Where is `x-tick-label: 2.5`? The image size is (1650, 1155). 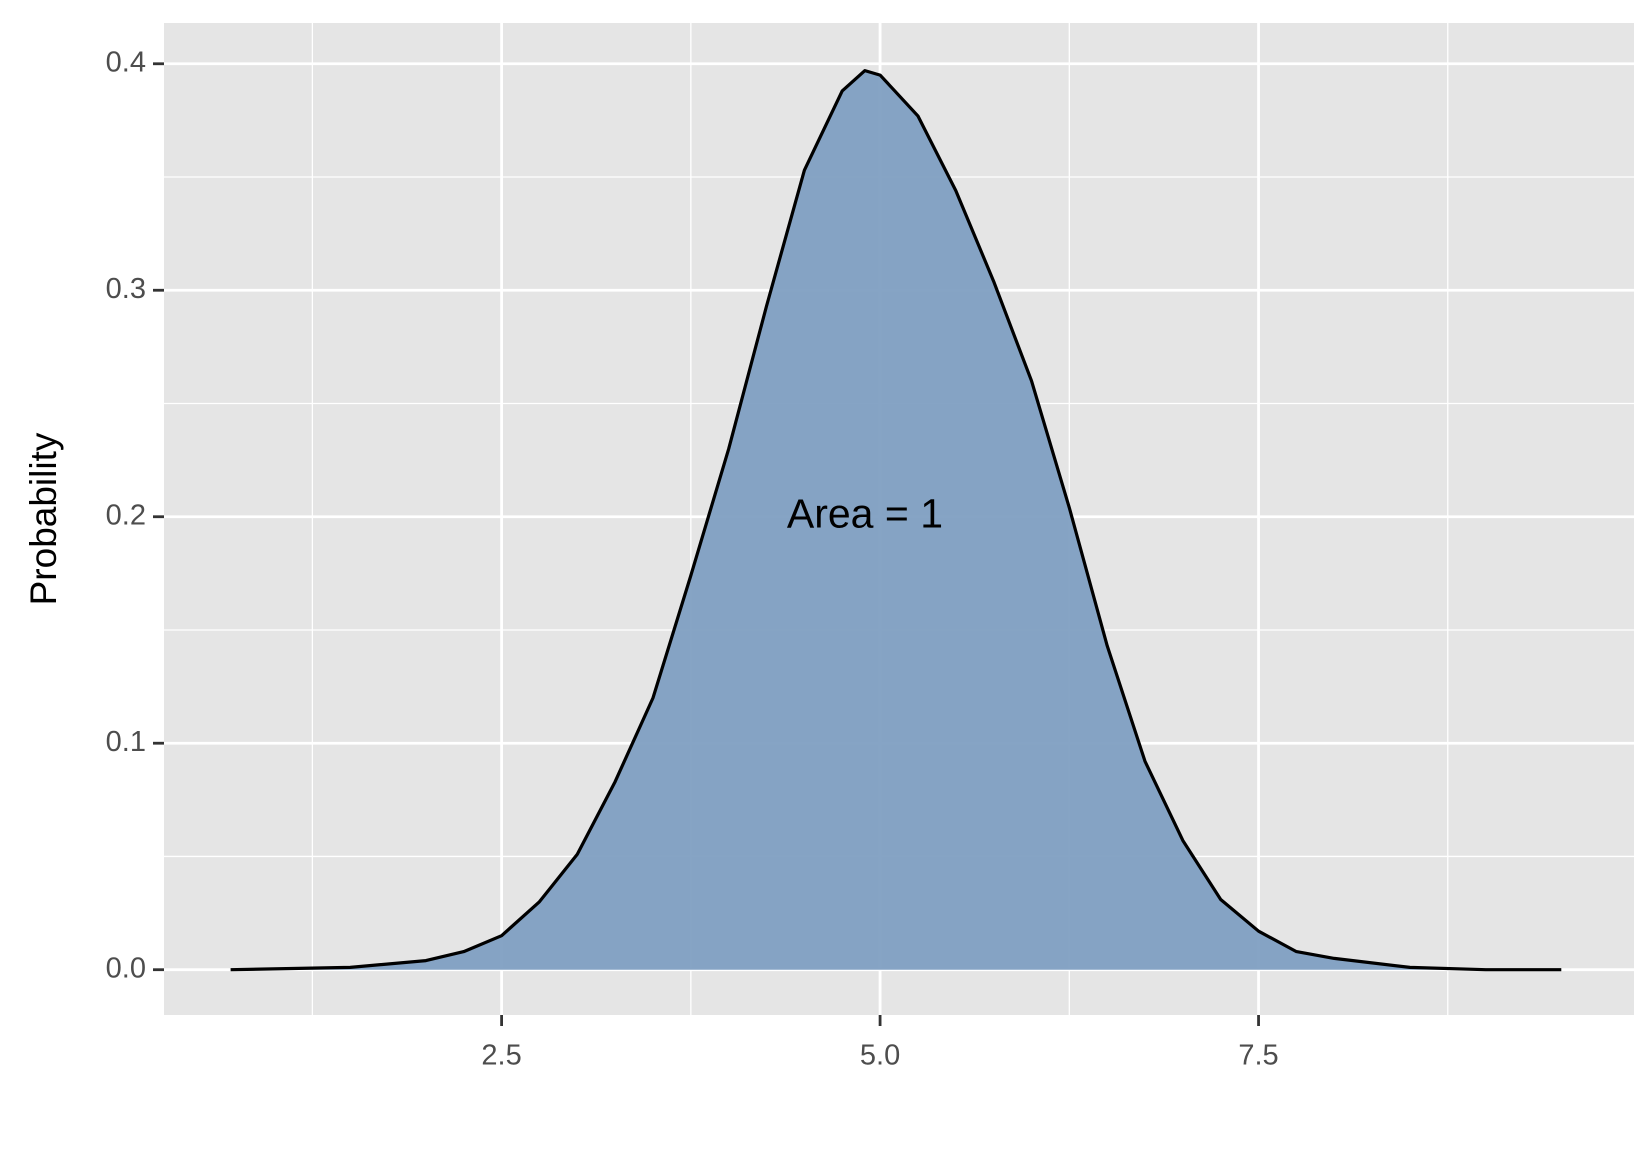
x-tick-label: 2.5 is located at coordinates (501, 1056).